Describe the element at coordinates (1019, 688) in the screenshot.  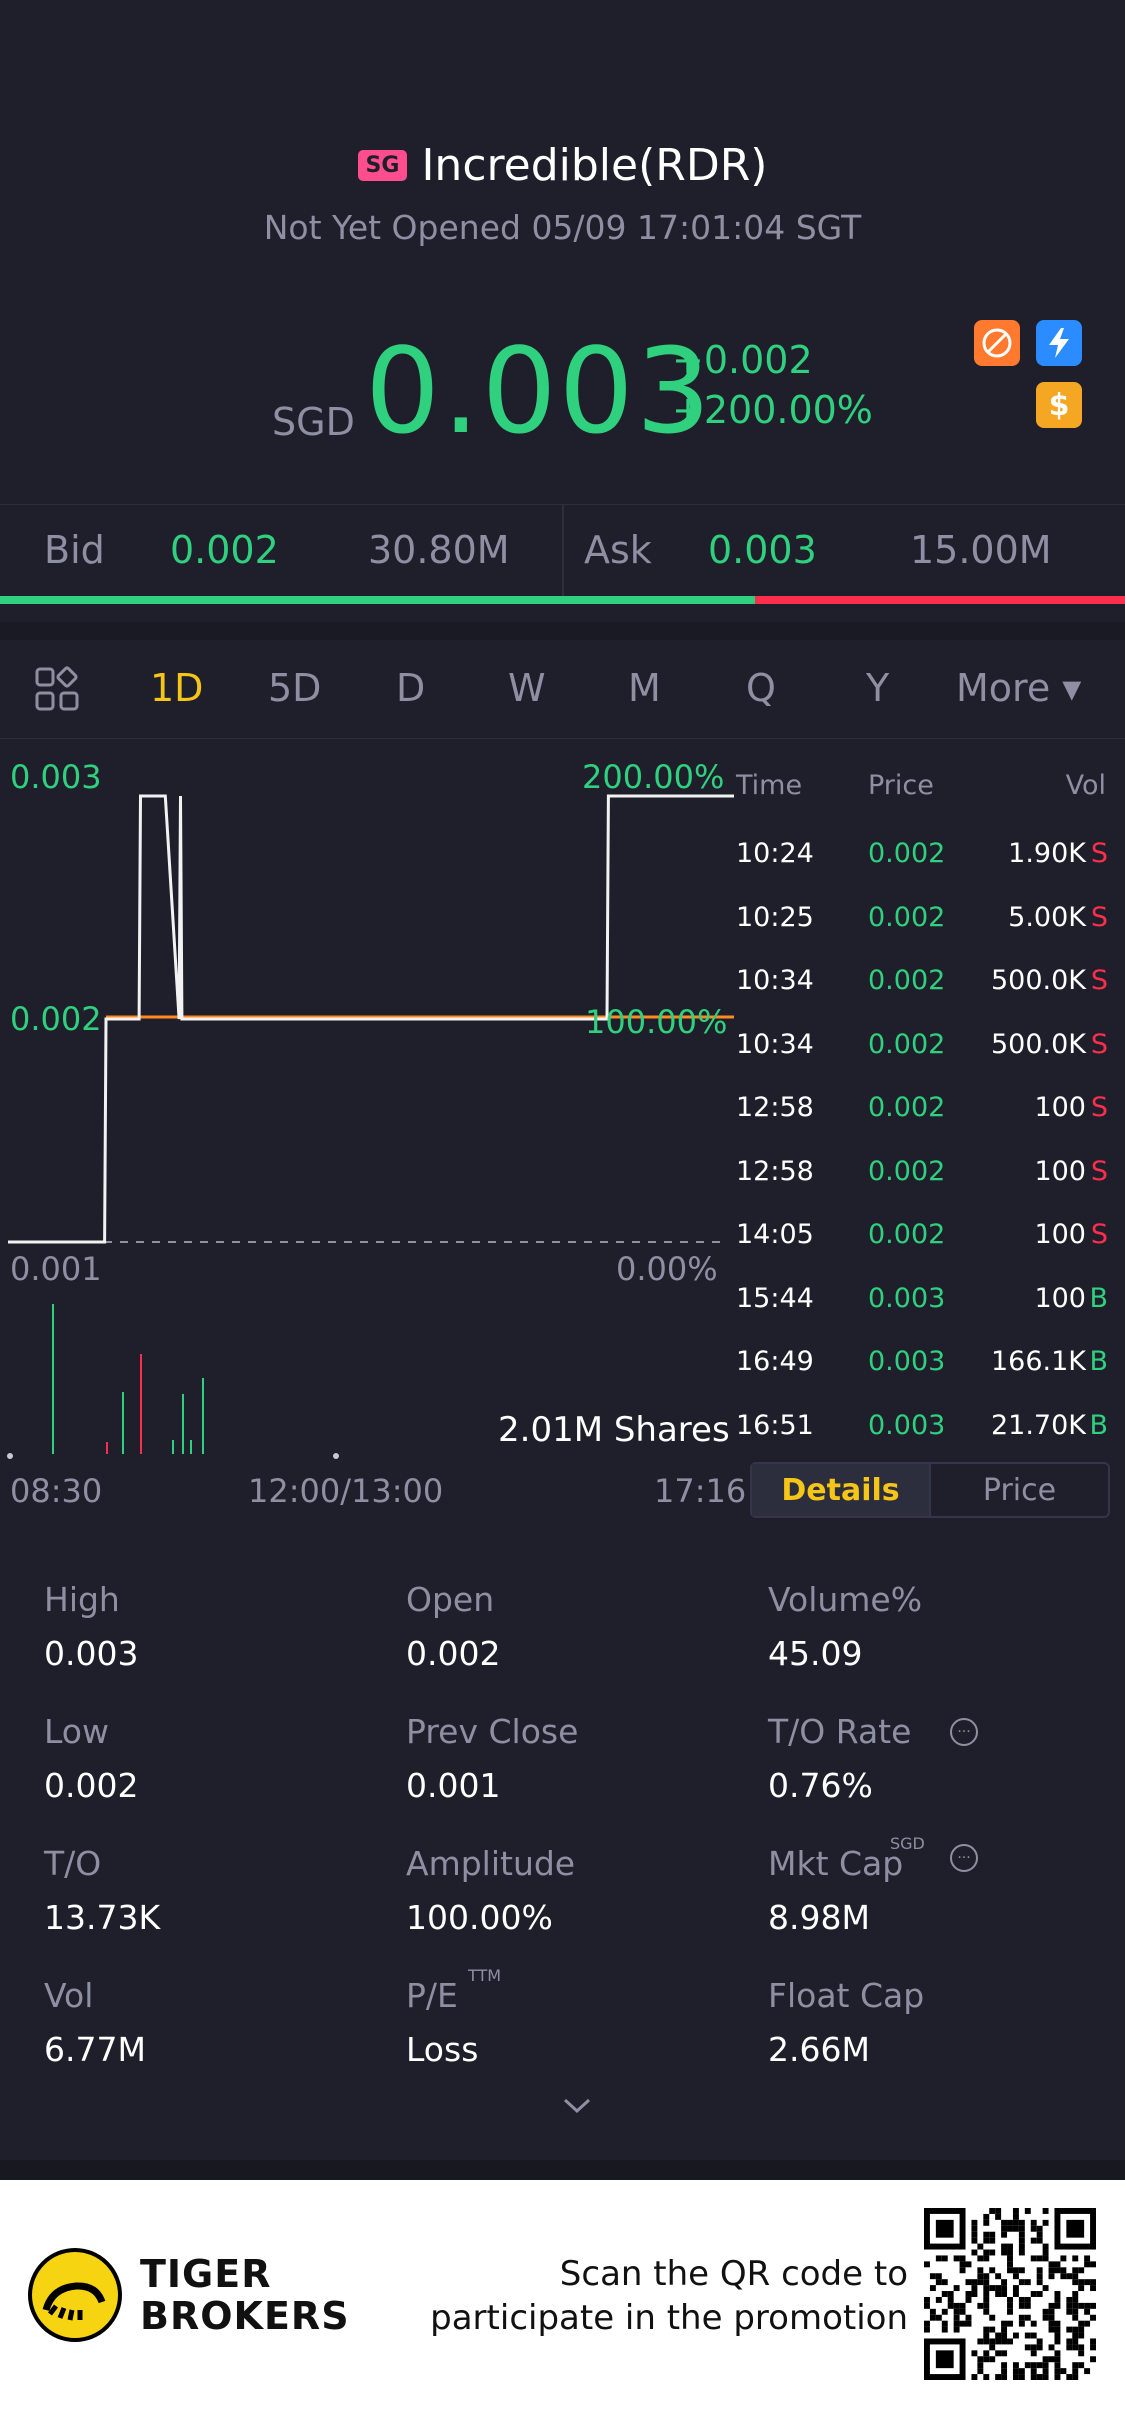
I see `tab-more: More ▾` at that location.